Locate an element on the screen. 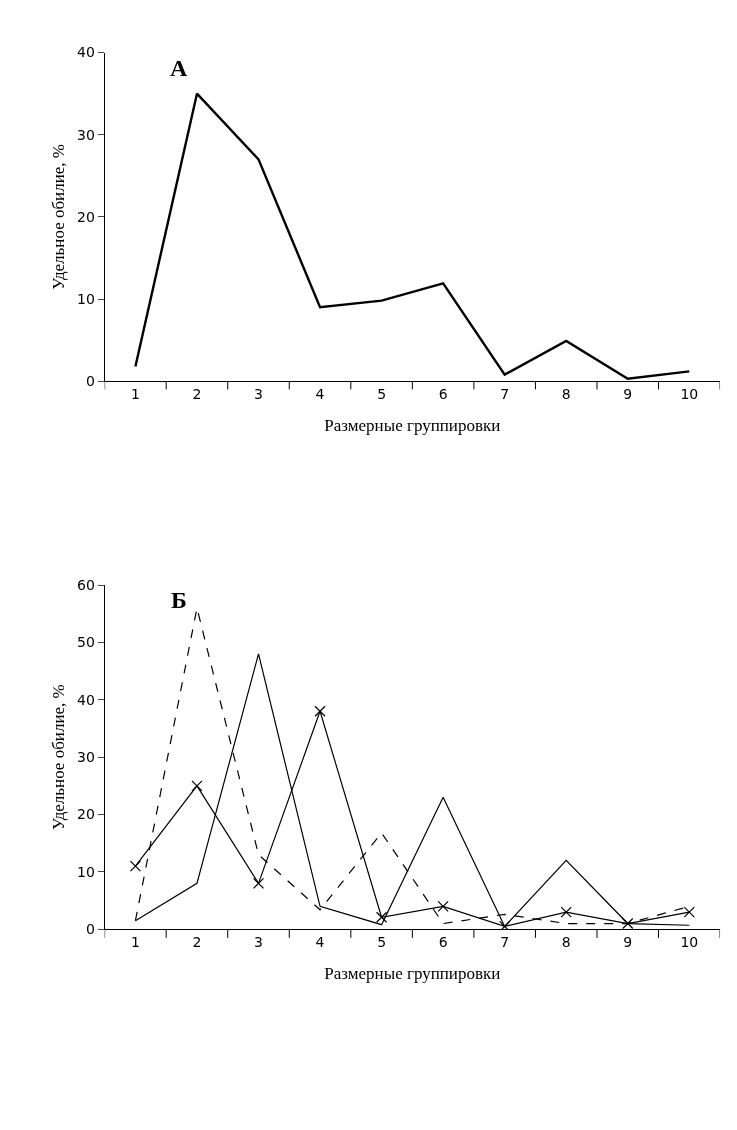 The height and width of the screenshot is (1130, 737). chart-title: А is located at coordinates (179, 68).